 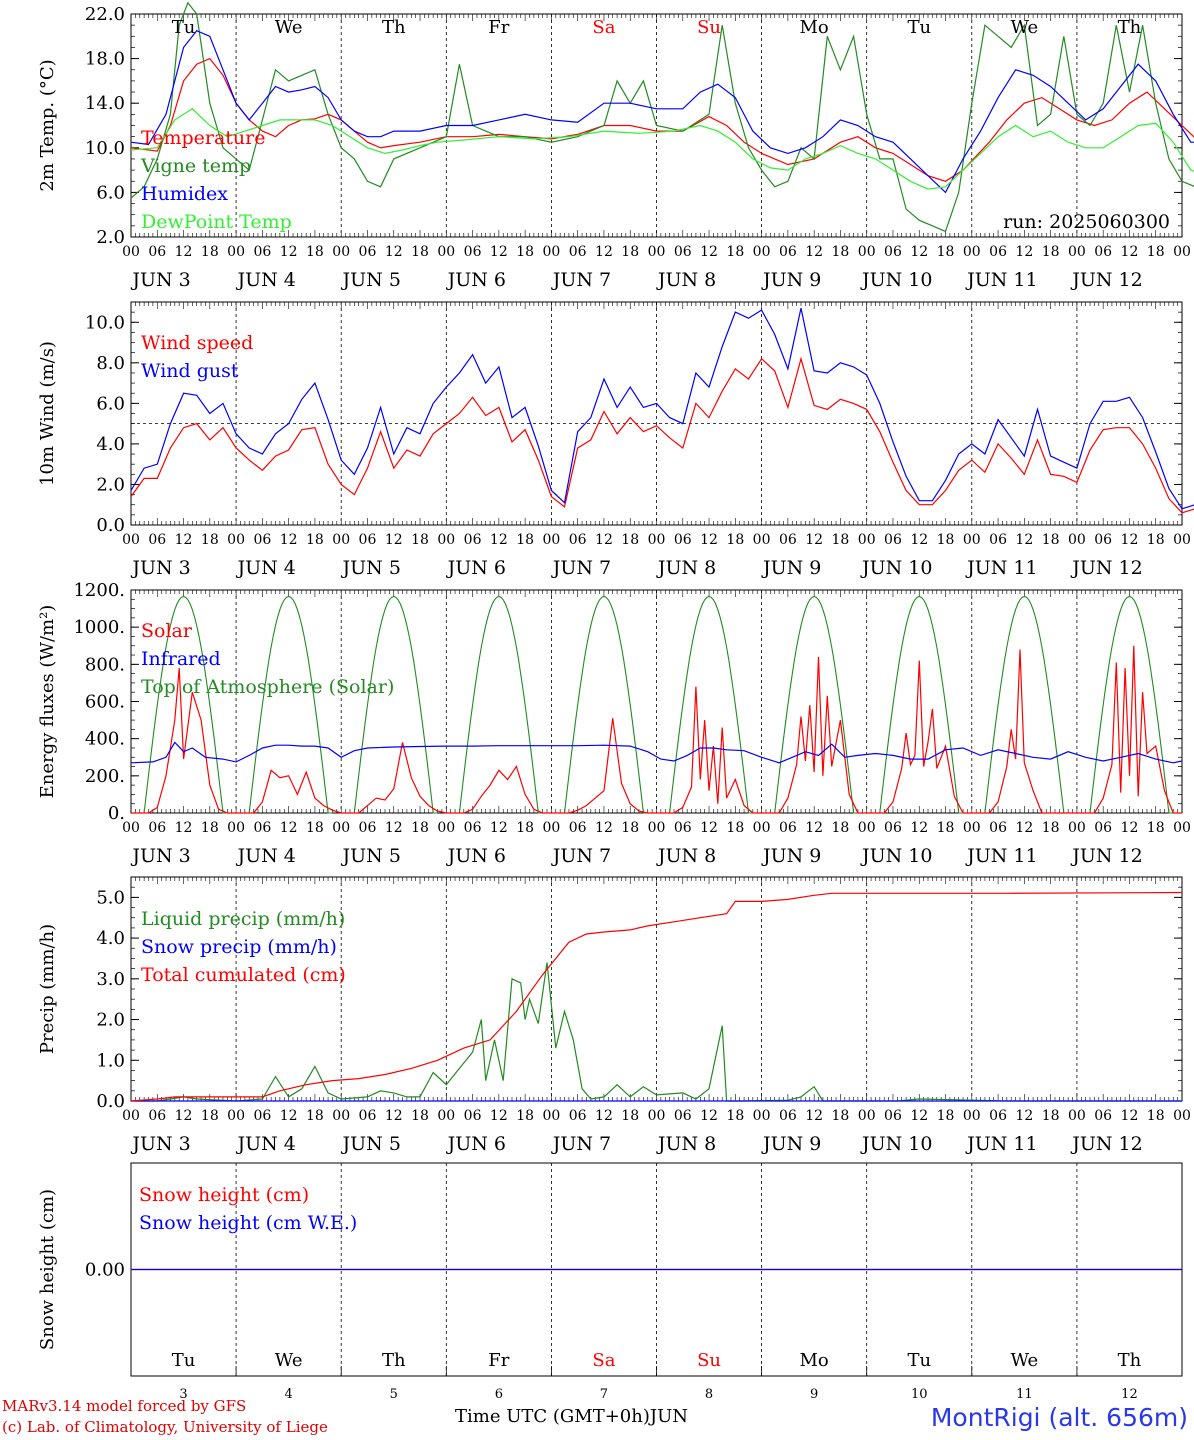 I want to click on date-label: JUN 6, so click(x=476, y=280).